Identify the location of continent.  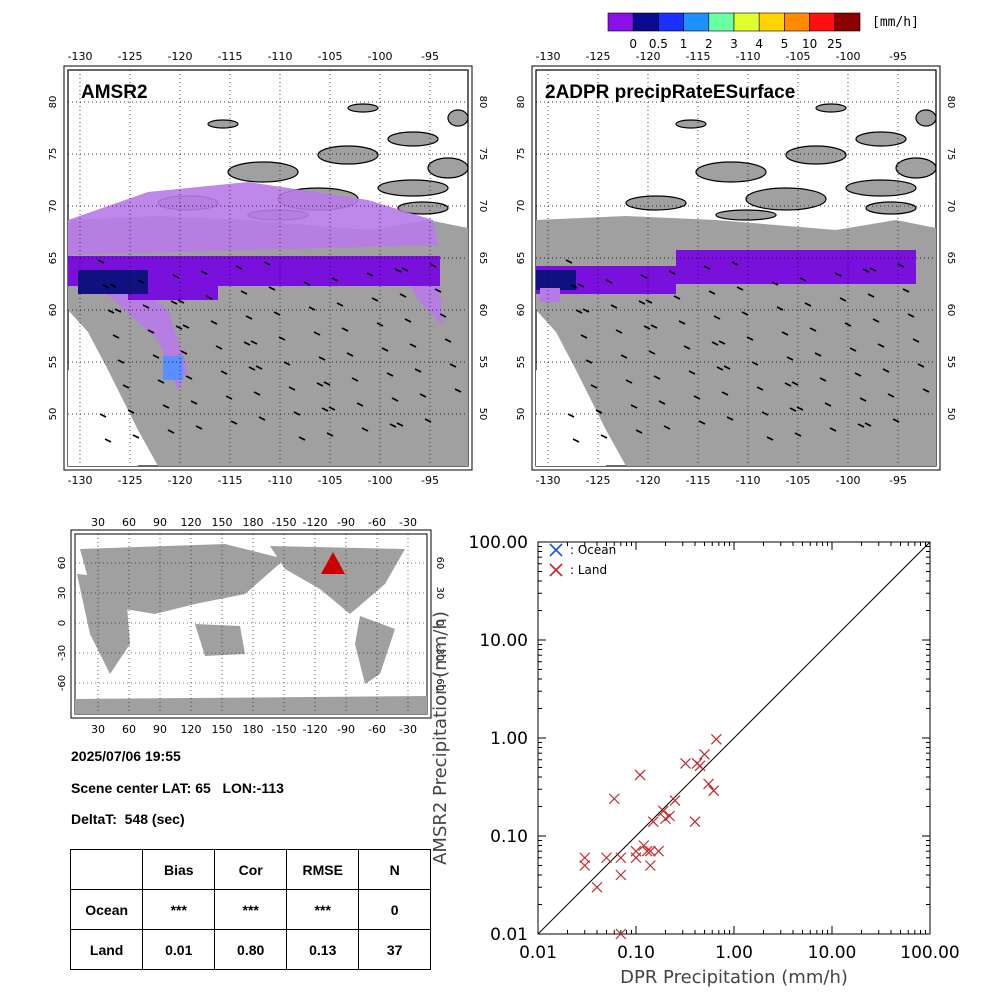
(251, 705).